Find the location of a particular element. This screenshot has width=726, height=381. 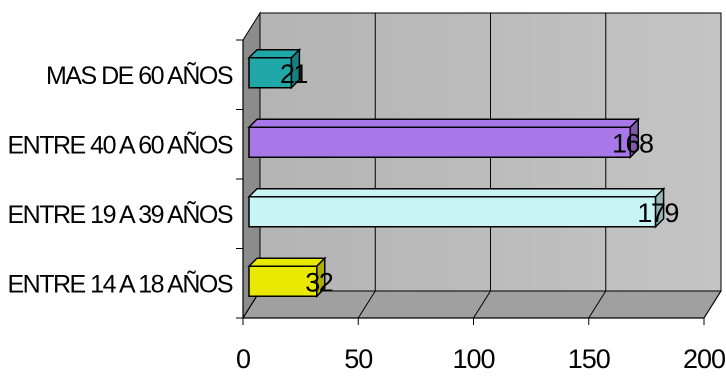

data-label-entre-19-a-39-anos: 179 is located at coordinates (657, 213).